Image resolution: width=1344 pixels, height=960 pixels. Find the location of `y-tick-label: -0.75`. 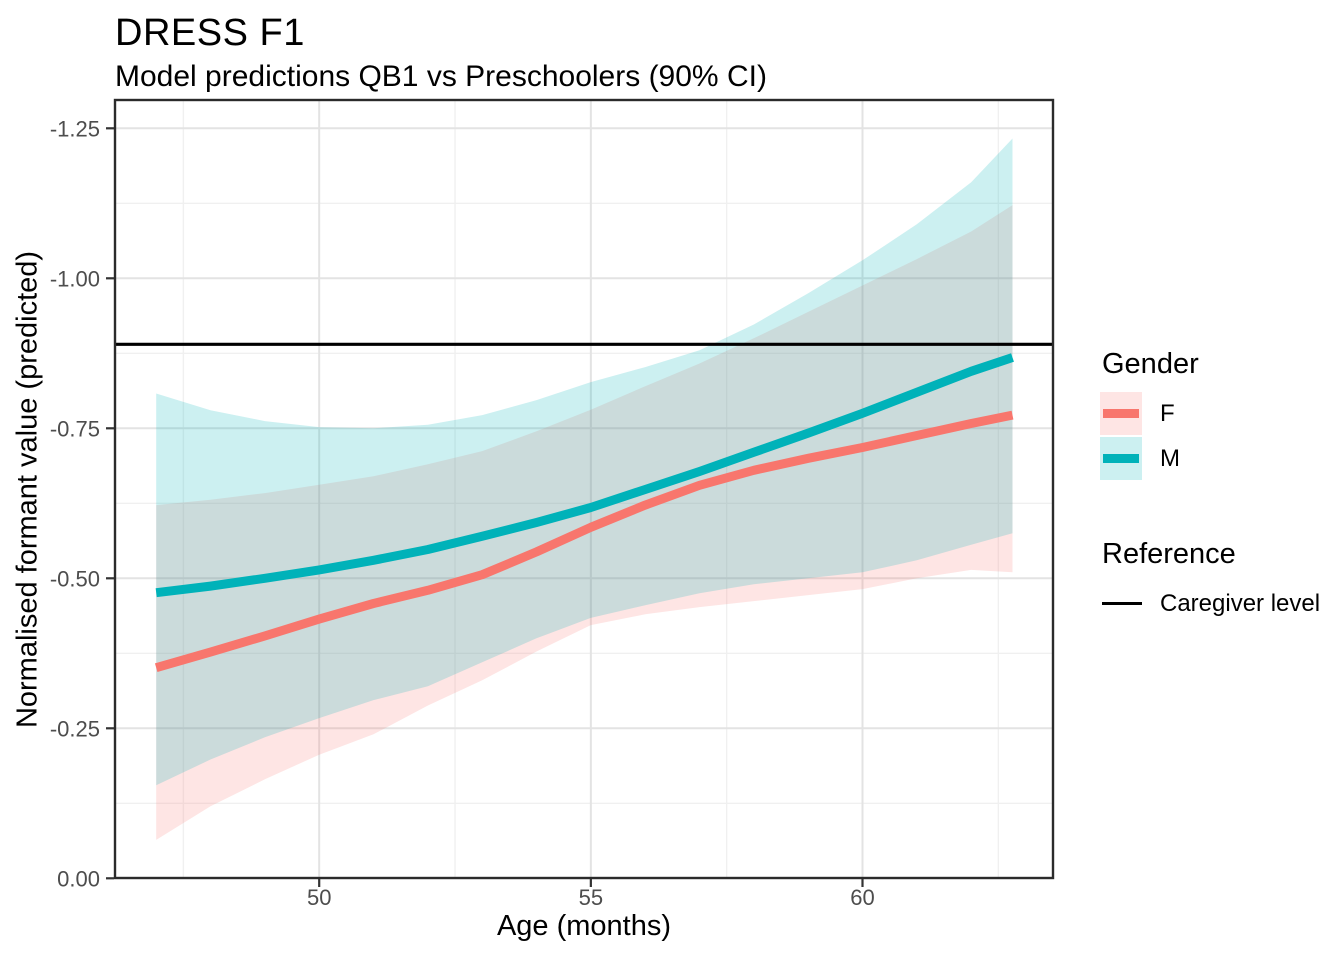

y-tick-label: -0.75 is located at coordinates (75, 428).